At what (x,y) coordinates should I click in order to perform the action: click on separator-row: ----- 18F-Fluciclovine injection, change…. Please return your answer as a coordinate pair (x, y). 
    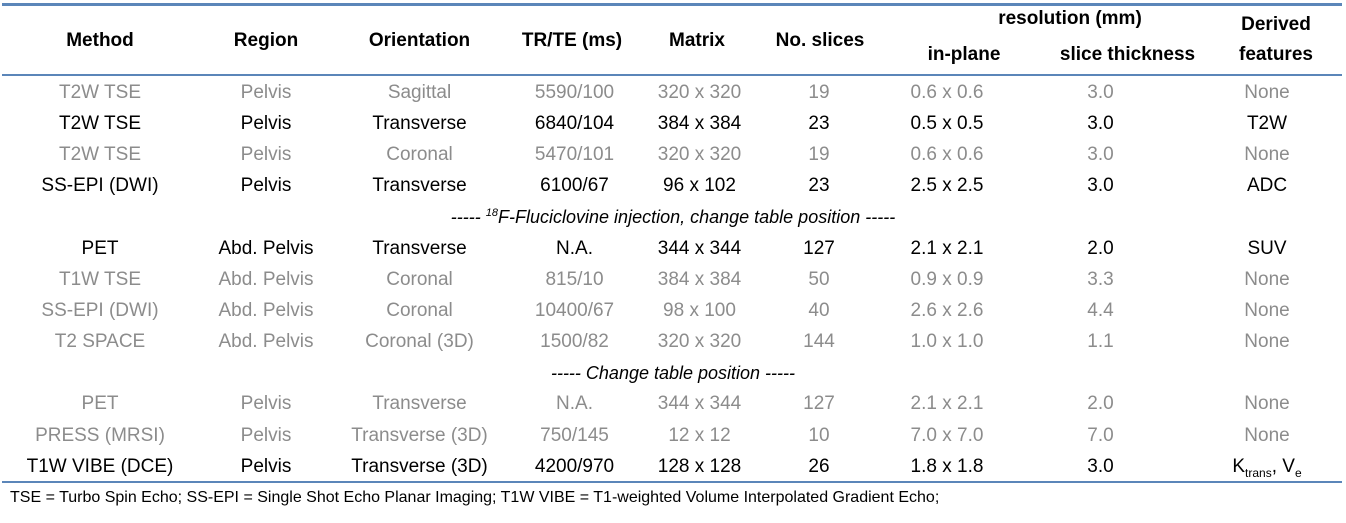
    Looking at the image, I should click on (673, 217).